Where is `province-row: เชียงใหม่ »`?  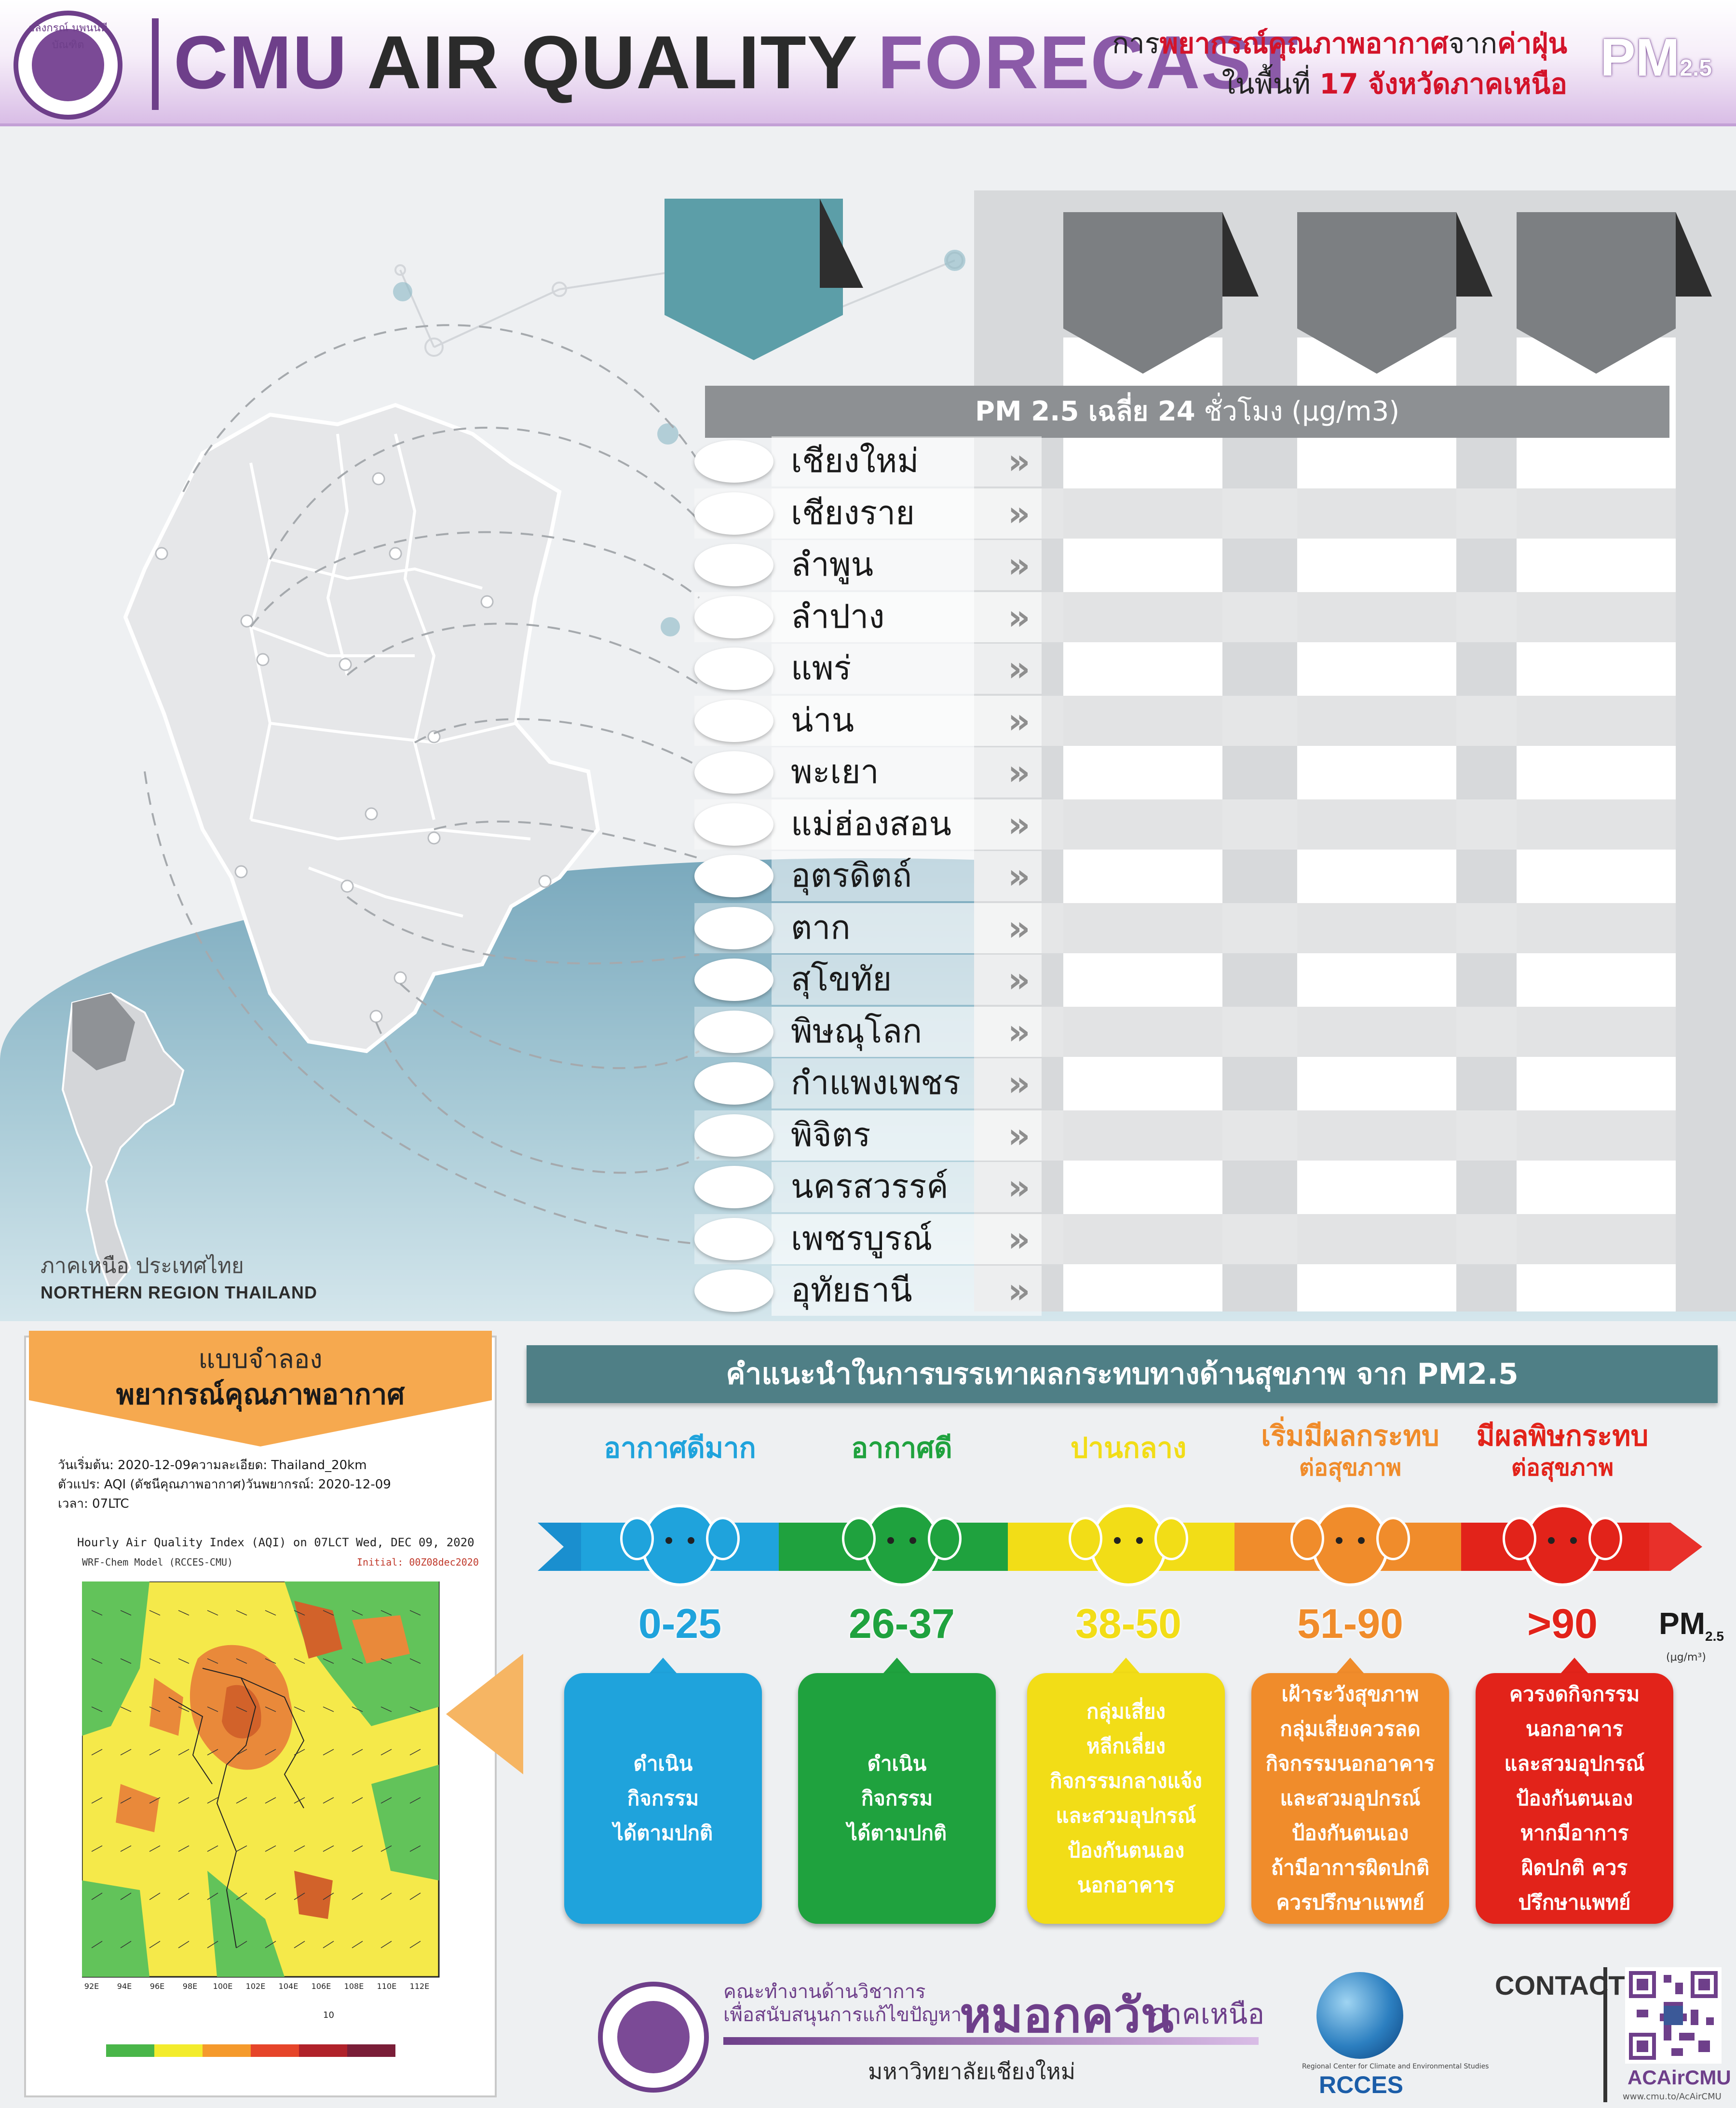
province-row: เชียงใหม่ » is located at coordinates (1181, 461).